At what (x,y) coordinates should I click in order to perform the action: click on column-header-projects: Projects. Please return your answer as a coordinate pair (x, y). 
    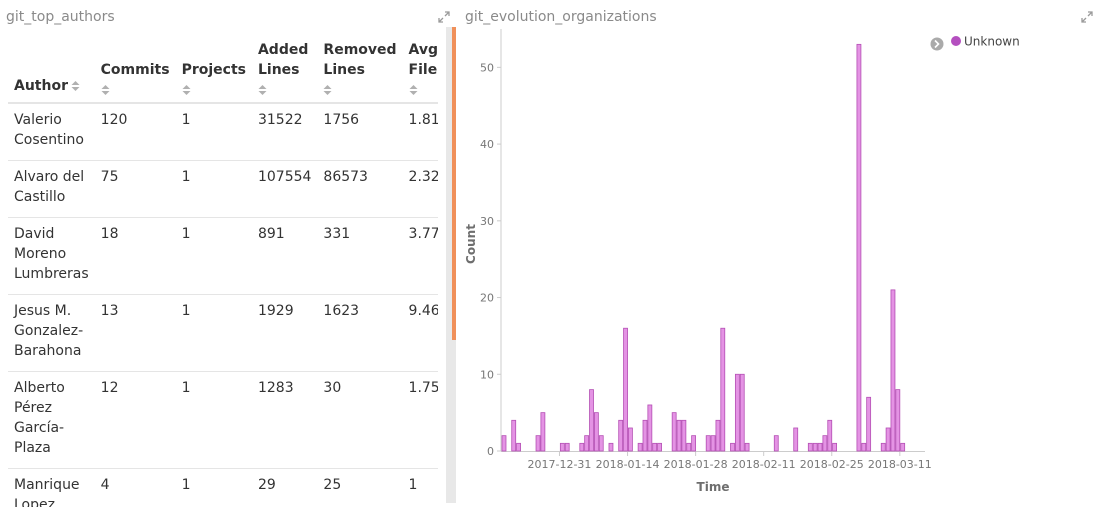
    Looking at the image, I should click on (213, 69).